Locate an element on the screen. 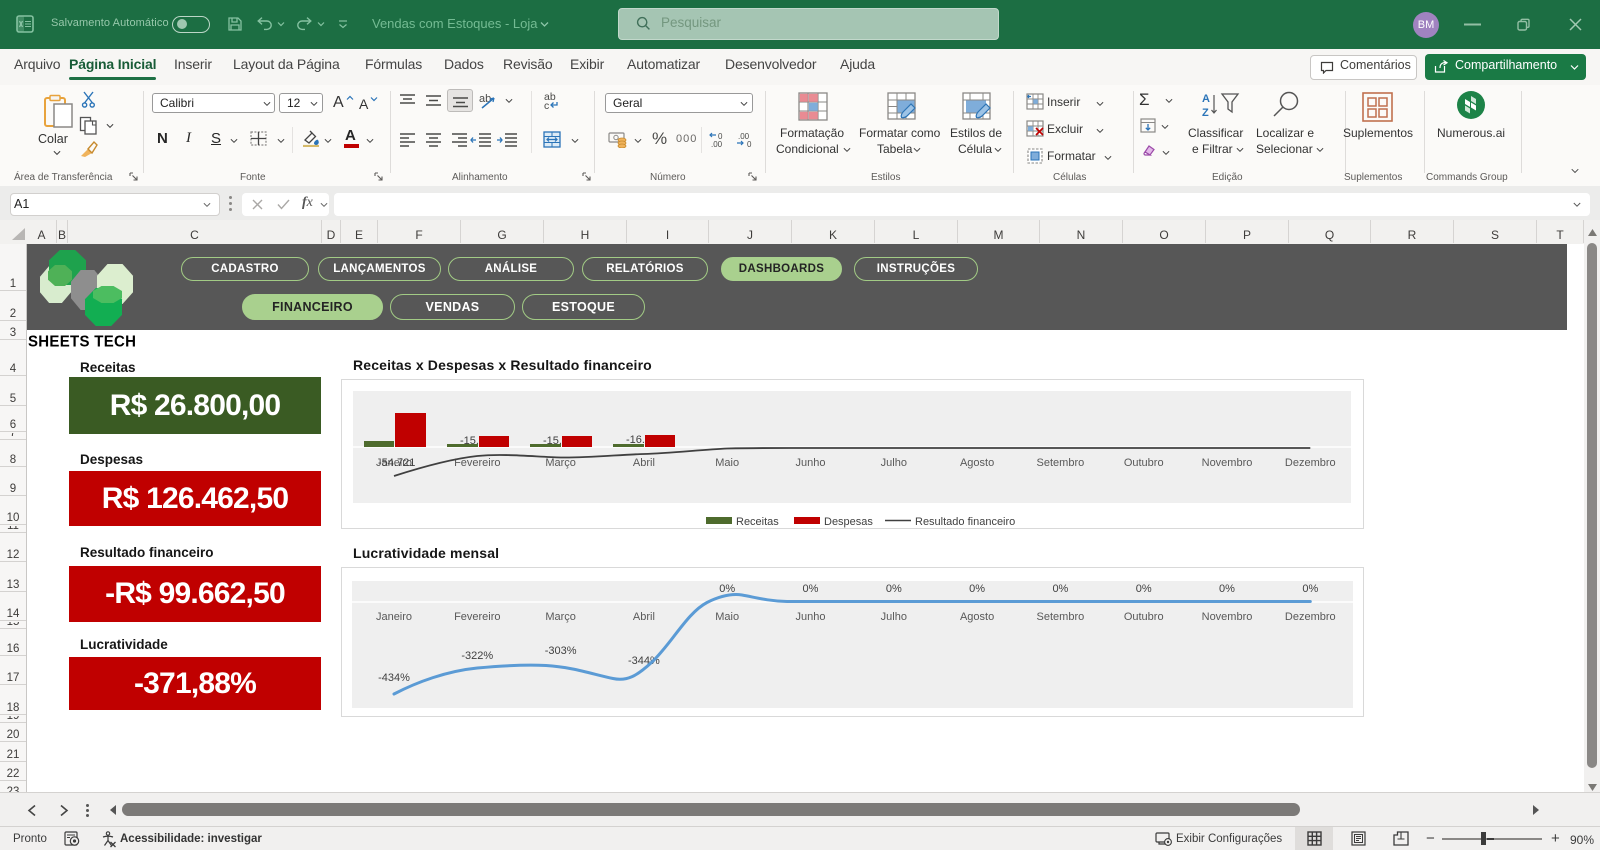 The width and height of the screenshot is (1600, 850). svg-text: A is located at coordinates (1206, 99).